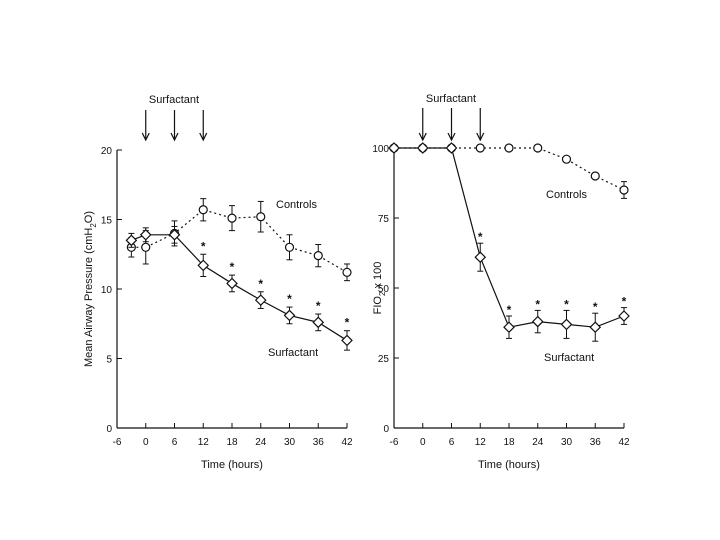 This screenshot has height=540, width=720. Describe the element at coordinates (107, 290) in the screenshot. I see `y-tick-label: 10` at that location.